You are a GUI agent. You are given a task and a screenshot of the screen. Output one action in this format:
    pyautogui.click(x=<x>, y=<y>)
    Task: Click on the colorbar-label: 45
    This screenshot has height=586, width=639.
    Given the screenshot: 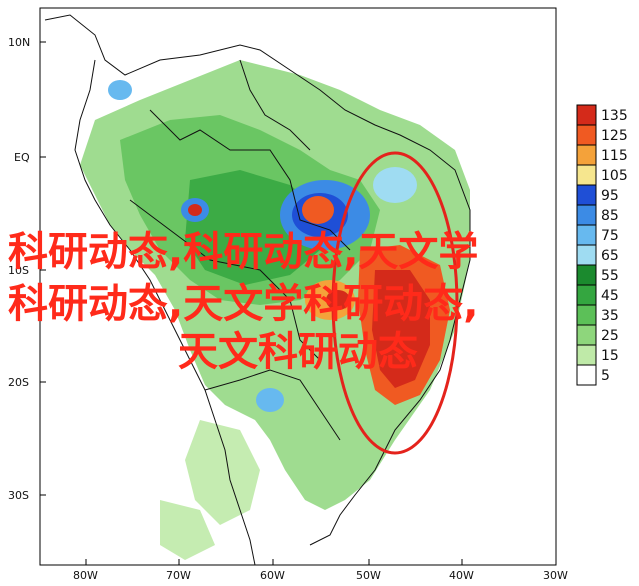 What is the action you would take?
    pyautogui.click(x=610, y=296)
    